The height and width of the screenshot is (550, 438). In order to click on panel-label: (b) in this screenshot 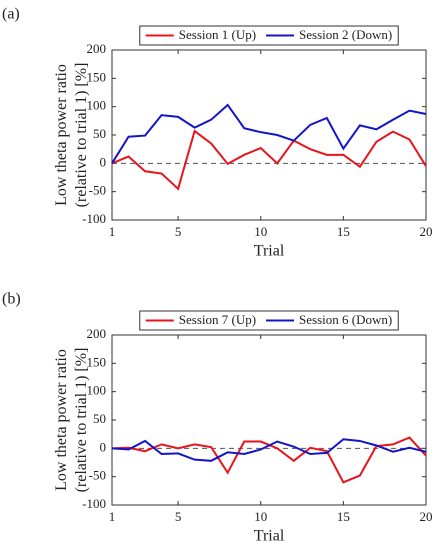, I will do `click(11, 299)`.